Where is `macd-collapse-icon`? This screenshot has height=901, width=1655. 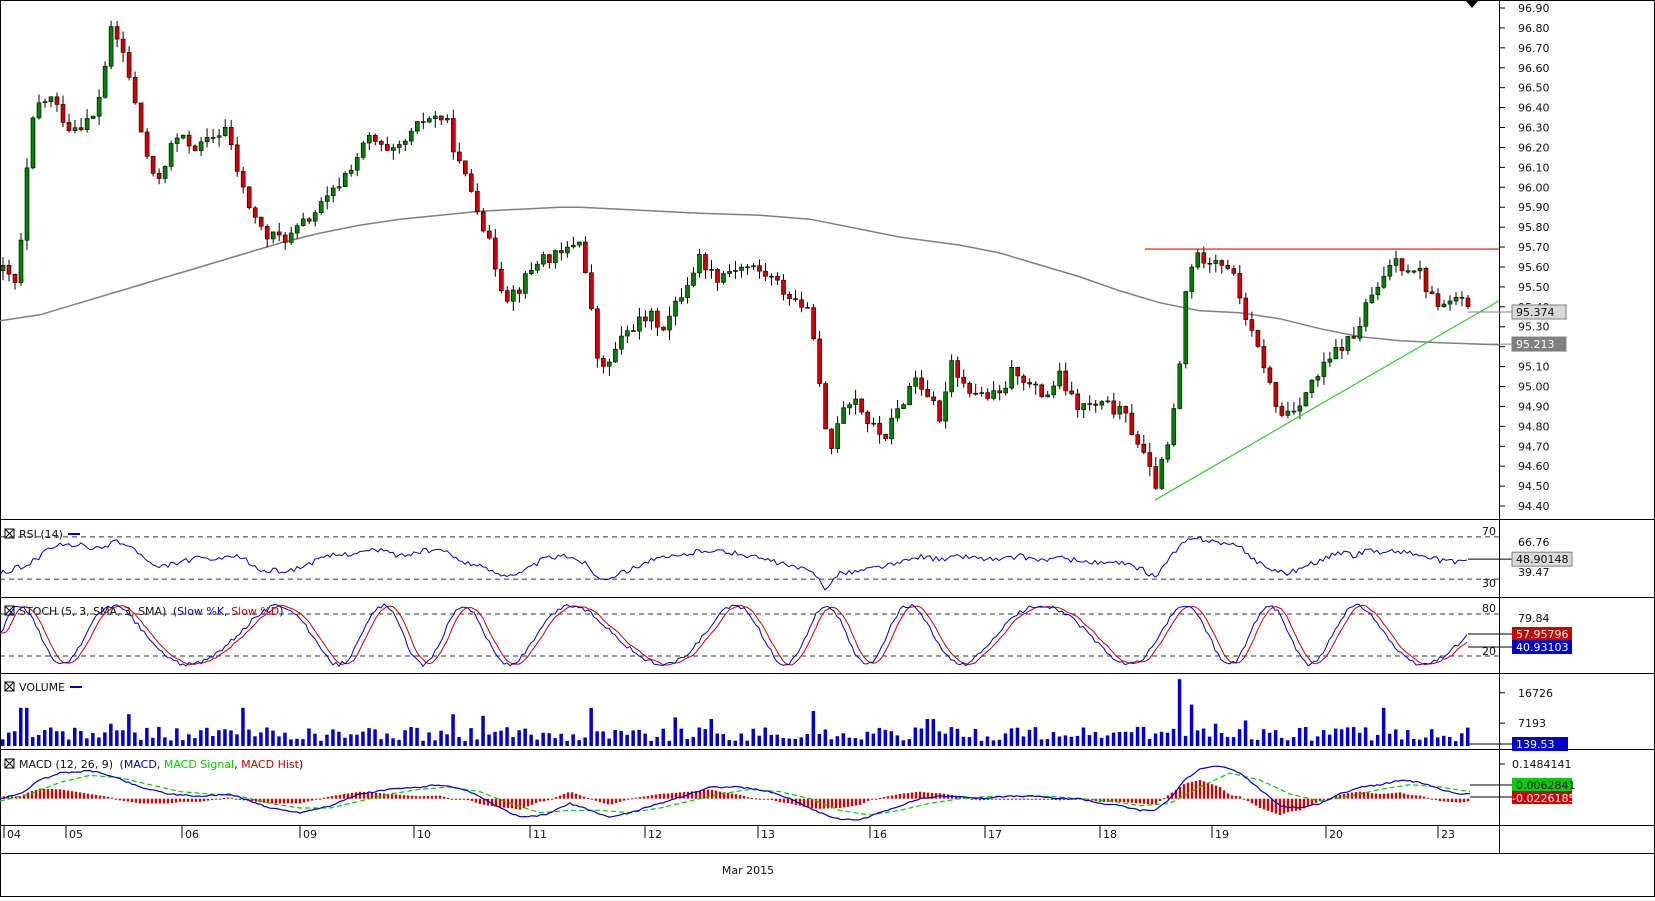 macd-collapse-icon is located at coordinates (9, 763).